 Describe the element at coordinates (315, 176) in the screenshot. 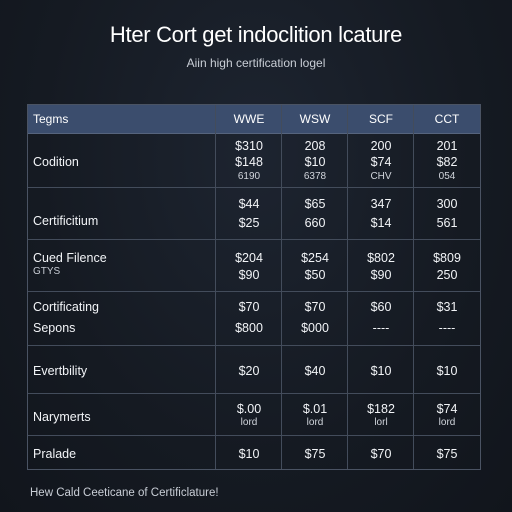

I see `table-cell: 6378` at that location.